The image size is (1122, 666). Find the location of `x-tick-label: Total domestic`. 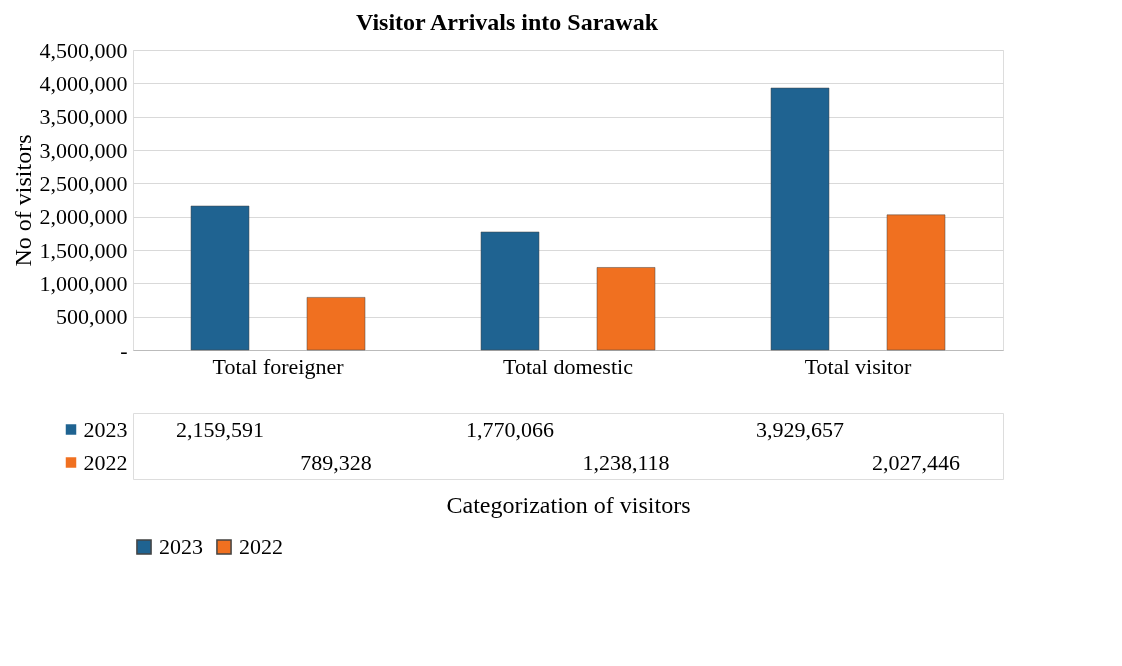

x-tick-label: Total domestic is located at coordinates (568, 366).